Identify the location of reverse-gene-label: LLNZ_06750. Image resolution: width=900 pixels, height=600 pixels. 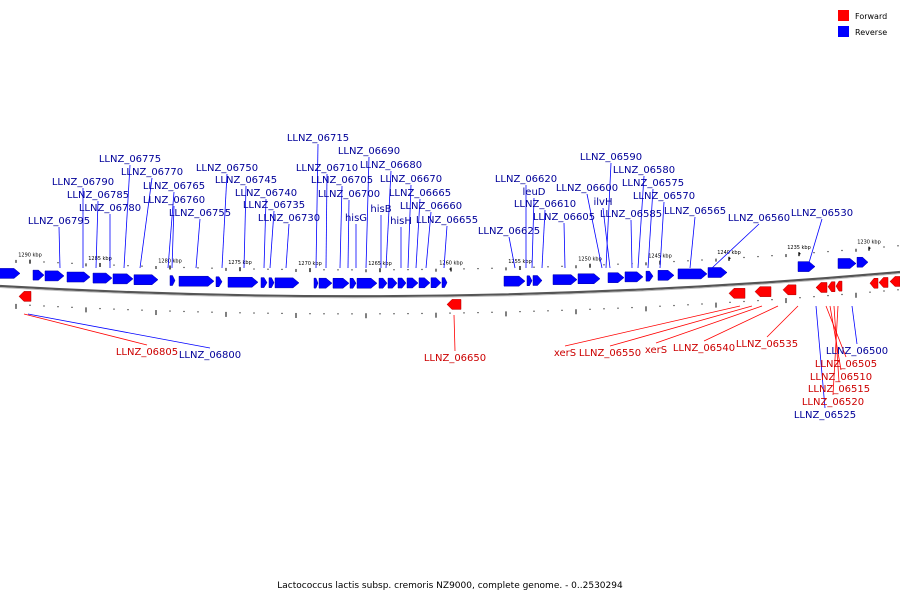
(227, 168).